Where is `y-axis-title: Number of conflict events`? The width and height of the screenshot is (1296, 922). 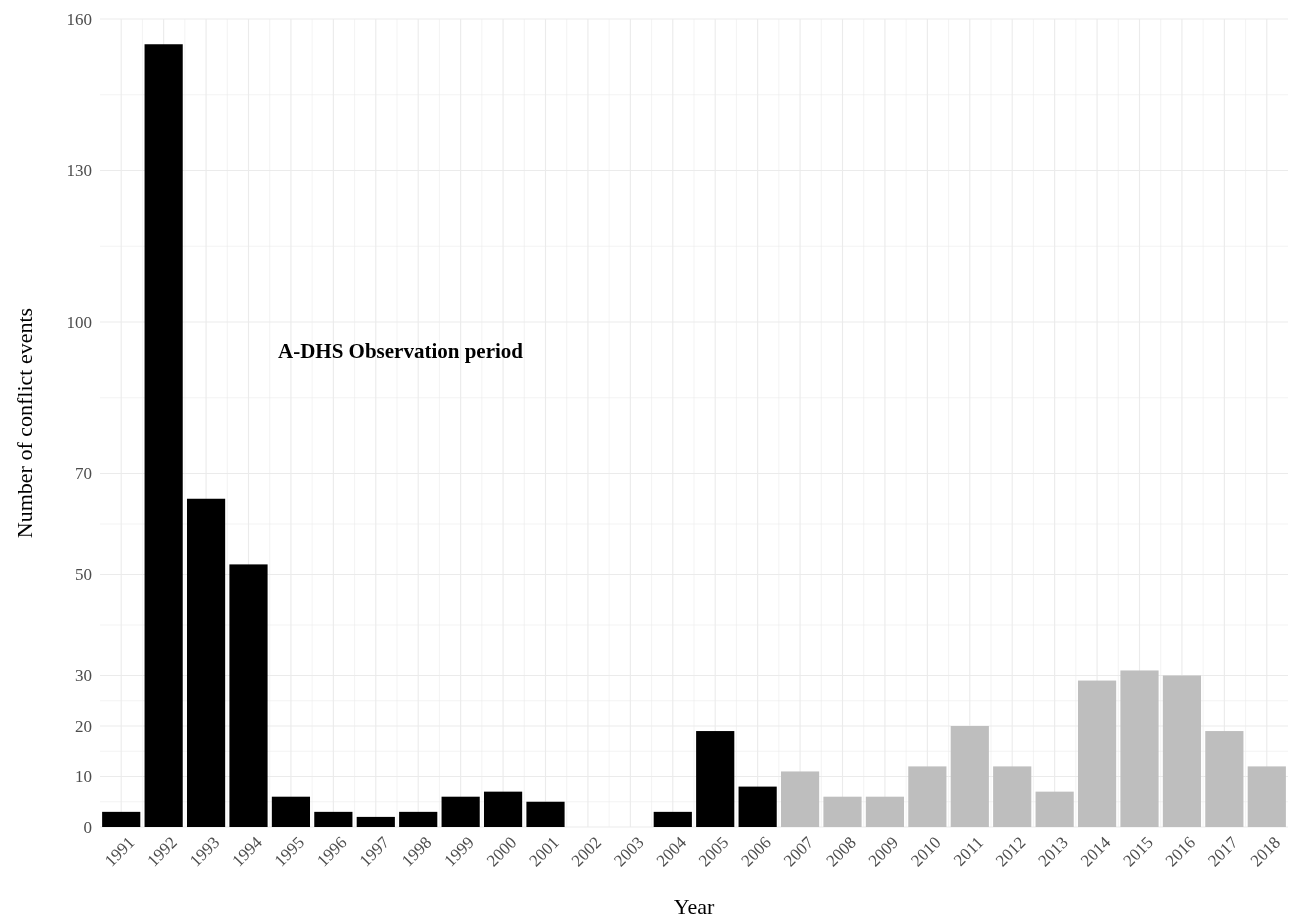
y-axis-title: Number of conflict events is located at coordinates (24, 423).